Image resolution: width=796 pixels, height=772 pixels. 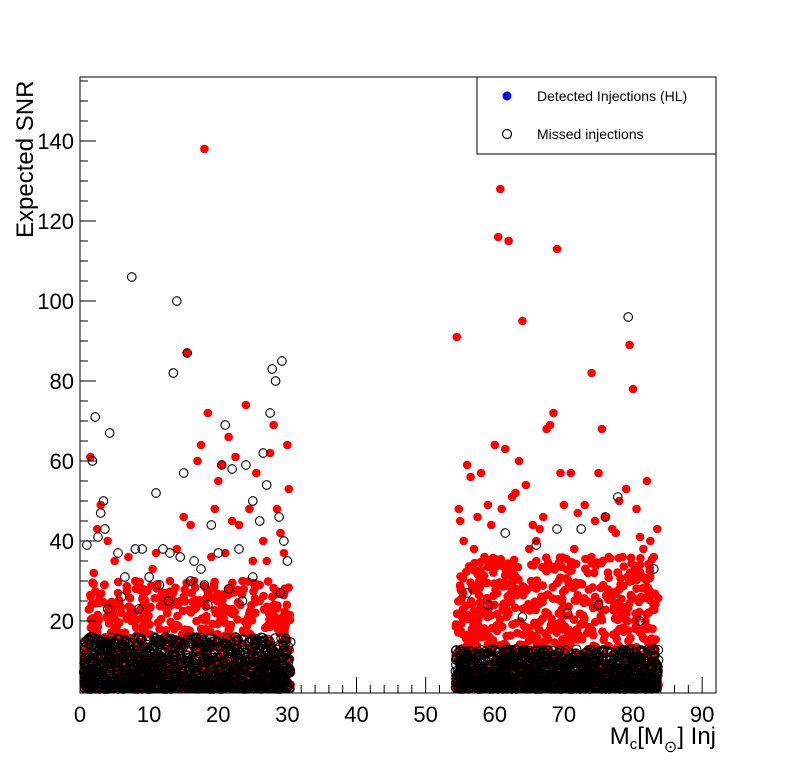 What do you see at coordinates (702, 714) in the screenshot?
I see `x-tick-label: 90` at bounding box center [702, 714].